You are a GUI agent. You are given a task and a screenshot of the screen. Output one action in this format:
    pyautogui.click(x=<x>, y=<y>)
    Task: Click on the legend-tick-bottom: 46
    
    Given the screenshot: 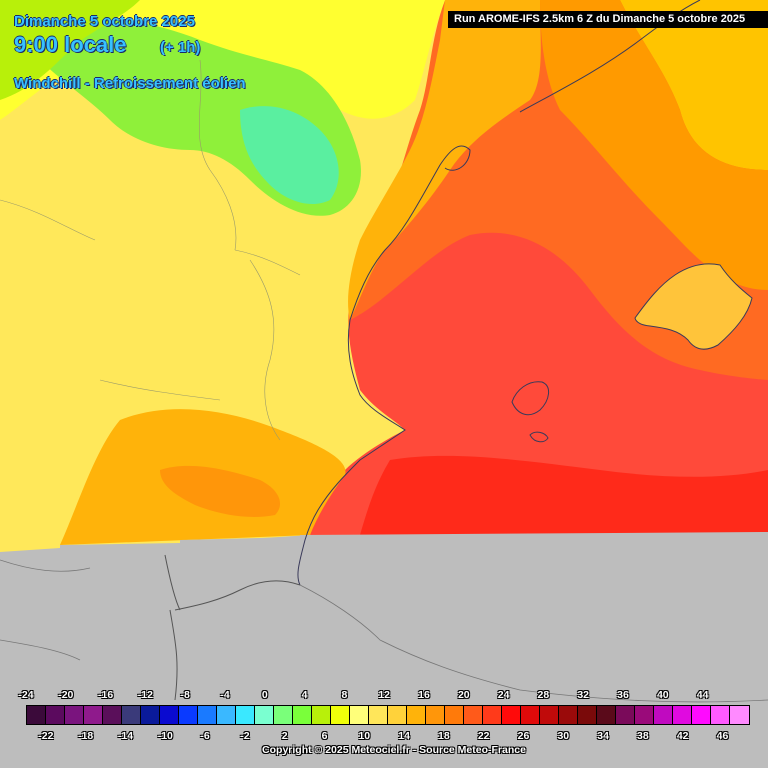 What is the action you would take?
    pyautogui.click(x=722, y=736)
    